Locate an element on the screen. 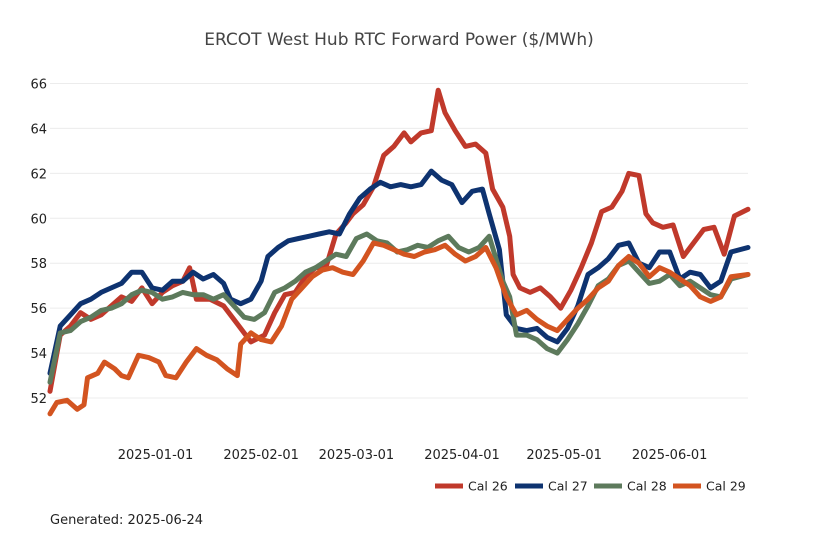 The width and height of the screenshot is (818, 545). y-tick-label: 54 is located at coordinates (38, 354).